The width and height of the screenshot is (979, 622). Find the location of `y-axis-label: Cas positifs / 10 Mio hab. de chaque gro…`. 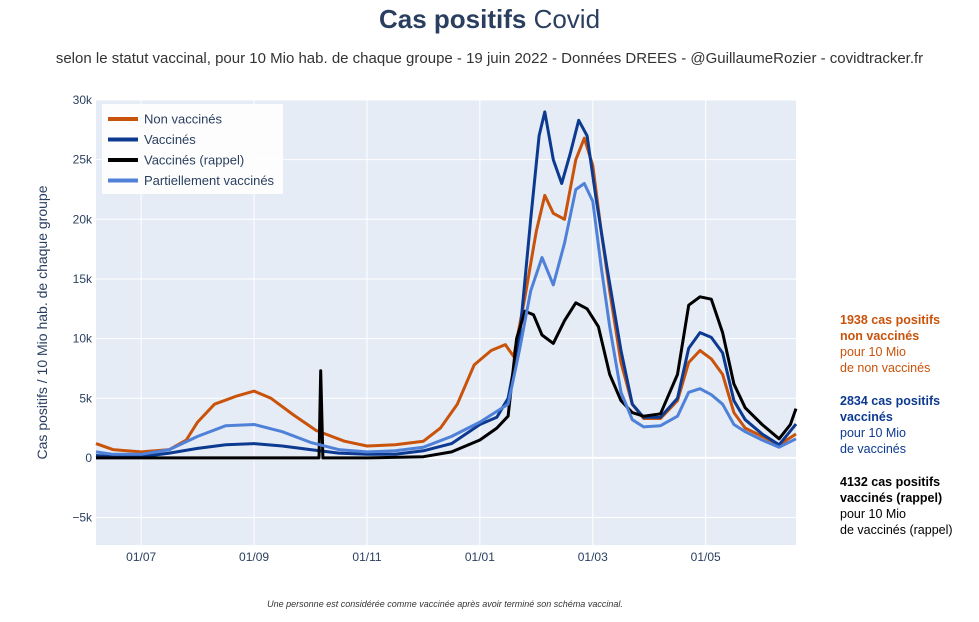

y-axis-label: Cas positifs / 10 Mio hab. de chaque gro… is located at coordinates (42, 322).